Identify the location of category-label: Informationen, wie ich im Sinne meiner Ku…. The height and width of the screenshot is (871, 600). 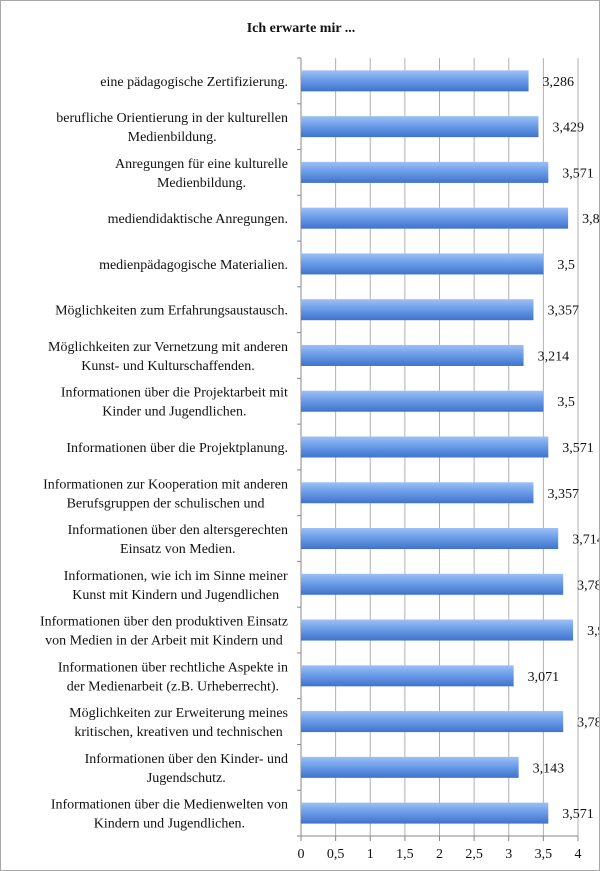
(176, 586).